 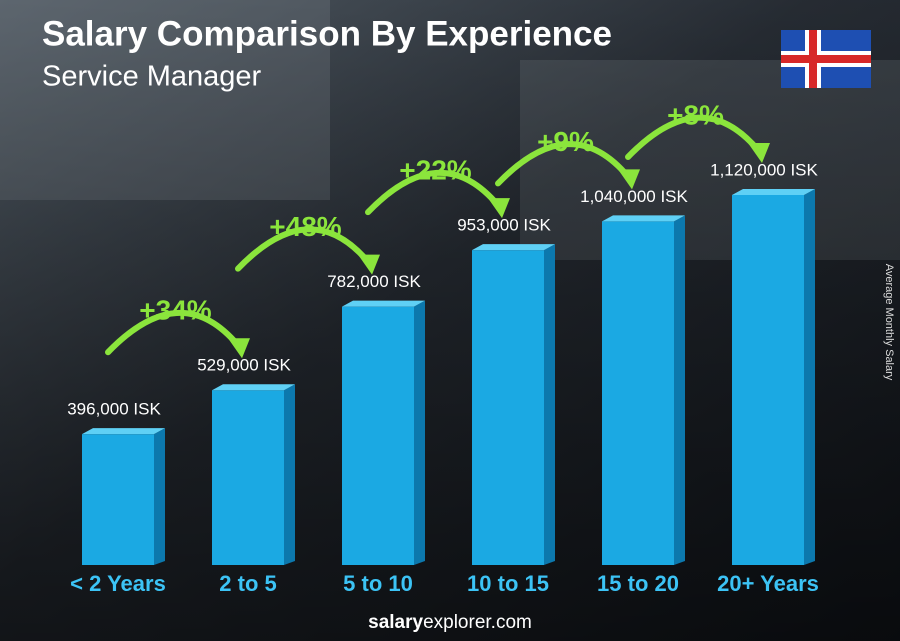 I want to click on y-axis-label: Average Monthly Salary, so click(x=889, y=322).